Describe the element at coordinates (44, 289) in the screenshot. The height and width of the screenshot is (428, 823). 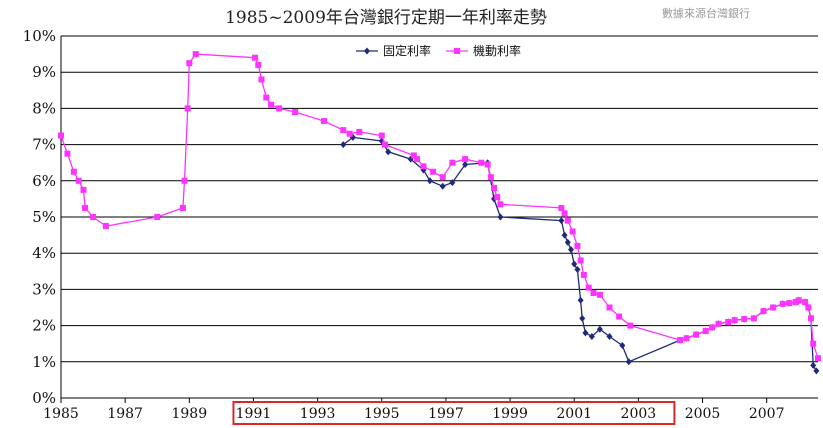
I see `y-tick-label: 3%` at that location.